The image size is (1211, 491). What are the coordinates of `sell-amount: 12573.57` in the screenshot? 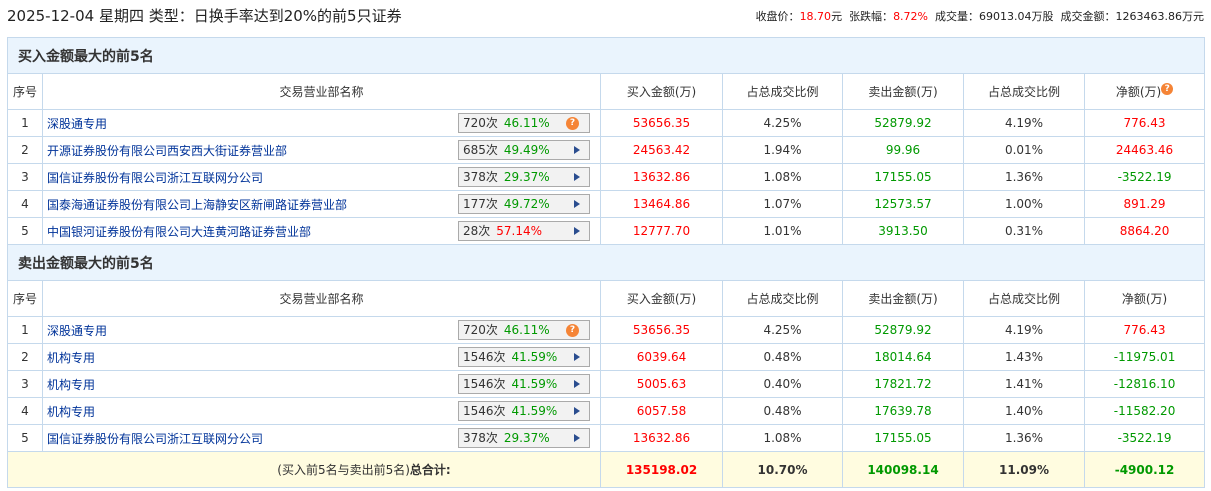 It's located at (903, 204).